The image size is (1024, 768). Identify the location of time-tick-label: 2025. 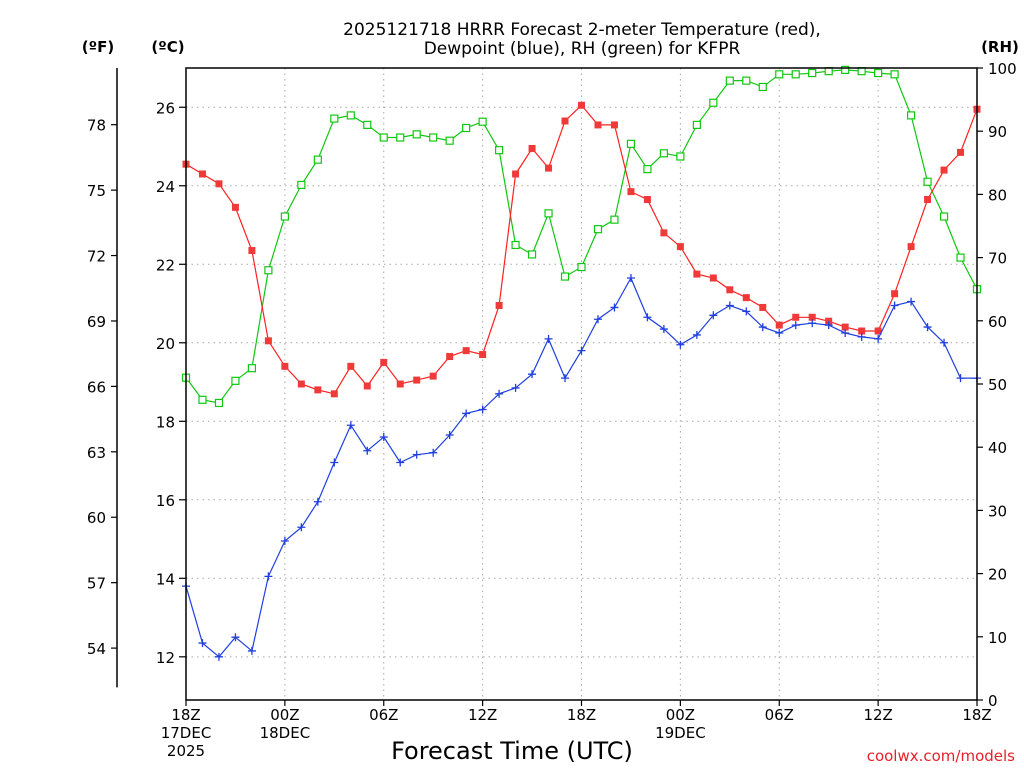
(186, 751).